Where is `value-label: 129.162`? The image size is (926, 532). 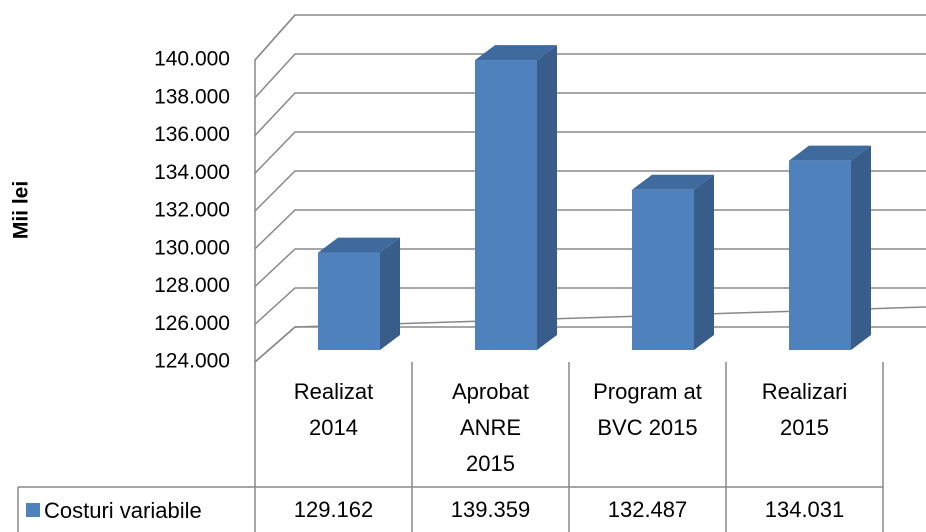
value-label: 129.162 is located at coordinates (333, 510).